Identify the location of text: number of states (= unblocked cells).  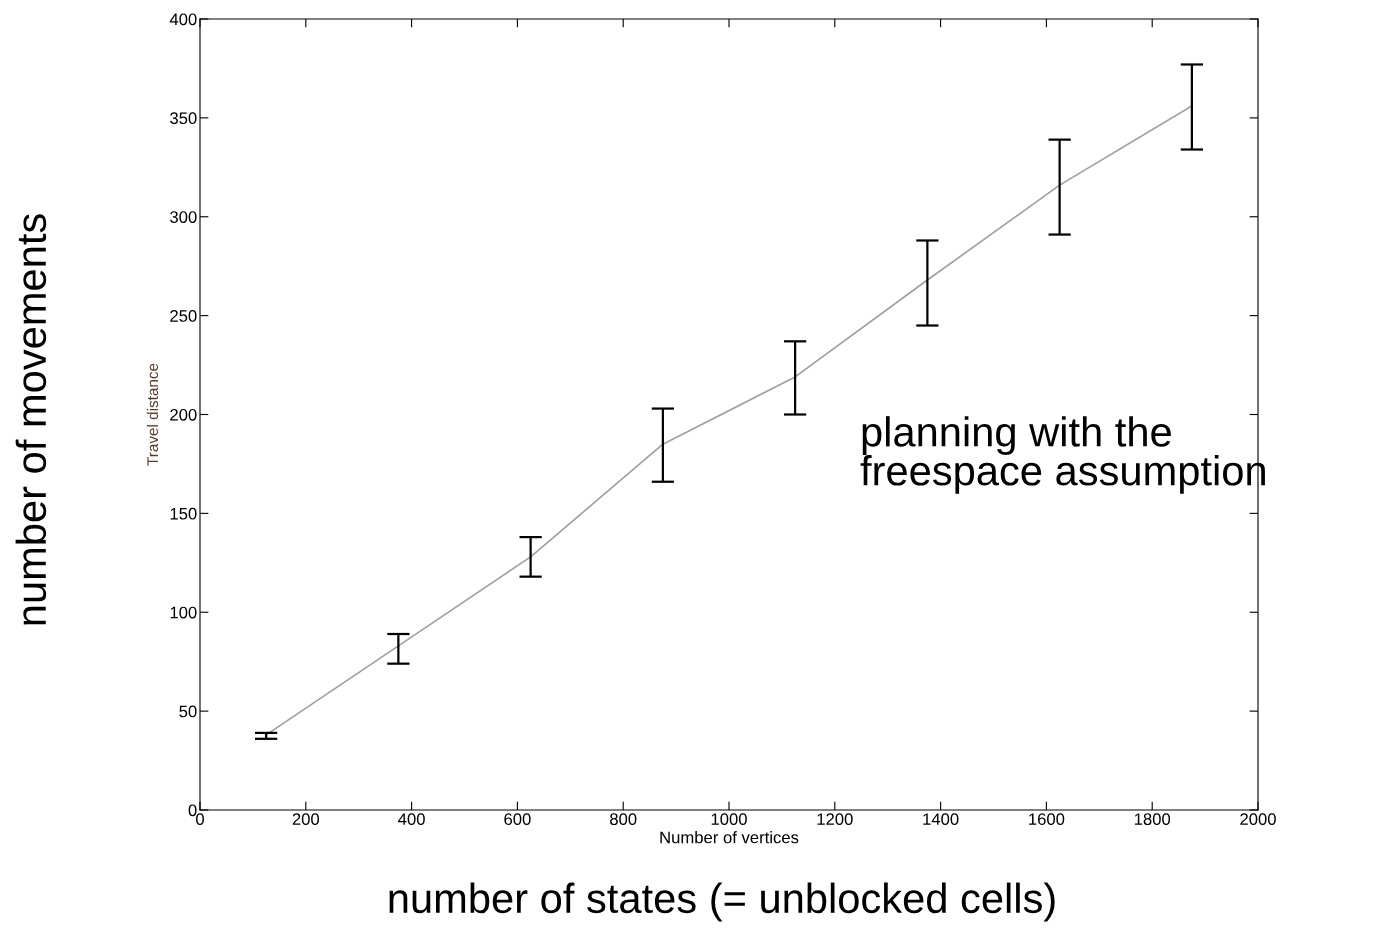
(722, 902).